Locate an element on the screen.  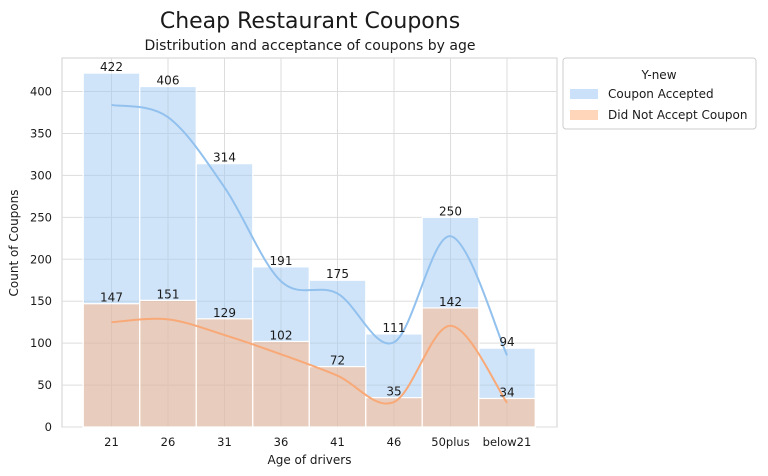
x-ticks: 21 26 31 36 41 46 50plus below21 is located at coordinates (317, 442).